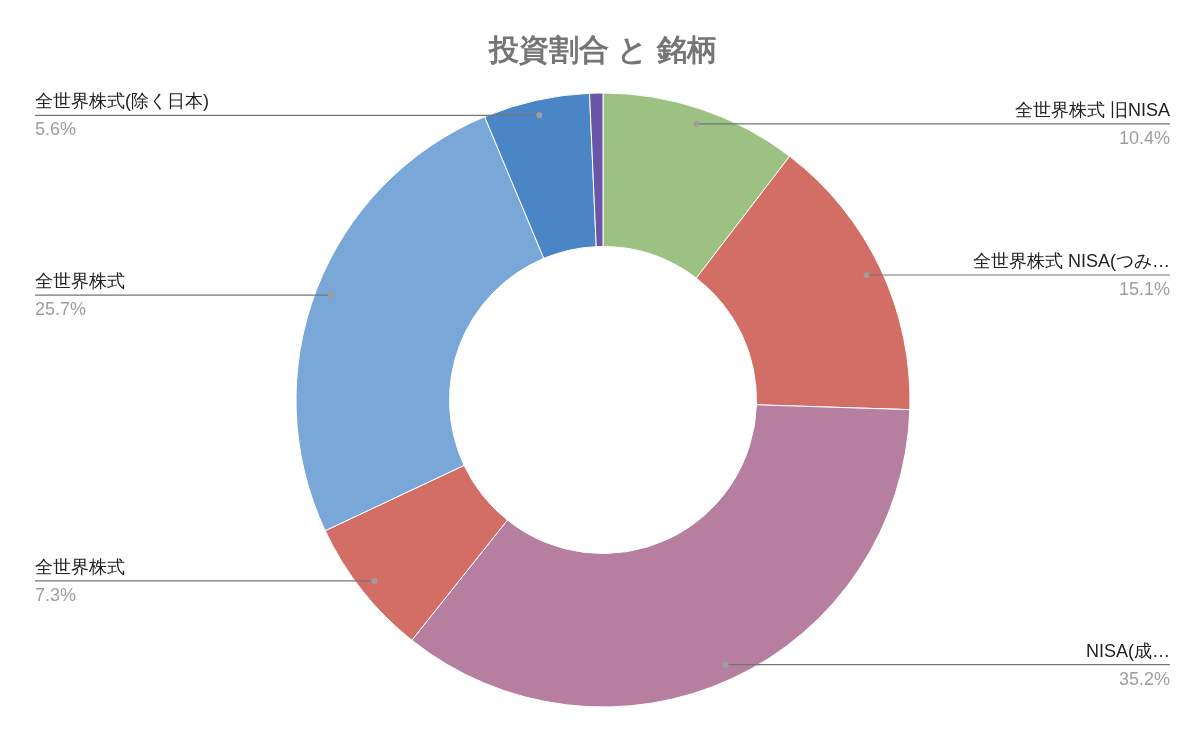  I want to click on data-label: 35.2%, so click(1144, 678).